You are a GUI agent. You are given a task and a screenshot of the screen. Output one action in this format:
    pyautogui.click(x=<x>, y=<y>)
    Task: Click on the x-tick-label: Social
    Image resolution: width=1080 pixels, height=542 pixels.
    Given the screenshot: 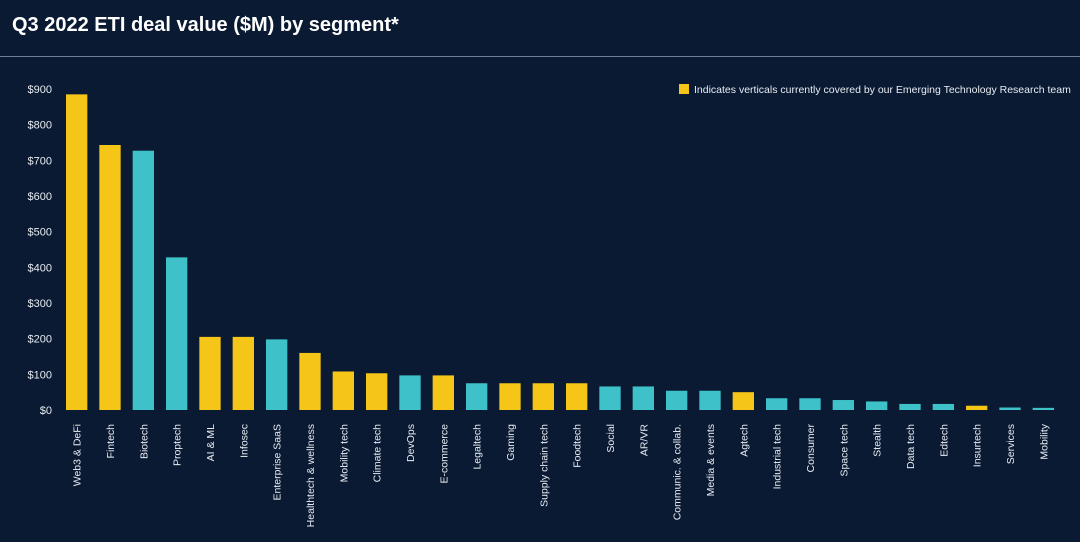 What is the action you would take?
    pyautogui.click(x=611, y=438)
    